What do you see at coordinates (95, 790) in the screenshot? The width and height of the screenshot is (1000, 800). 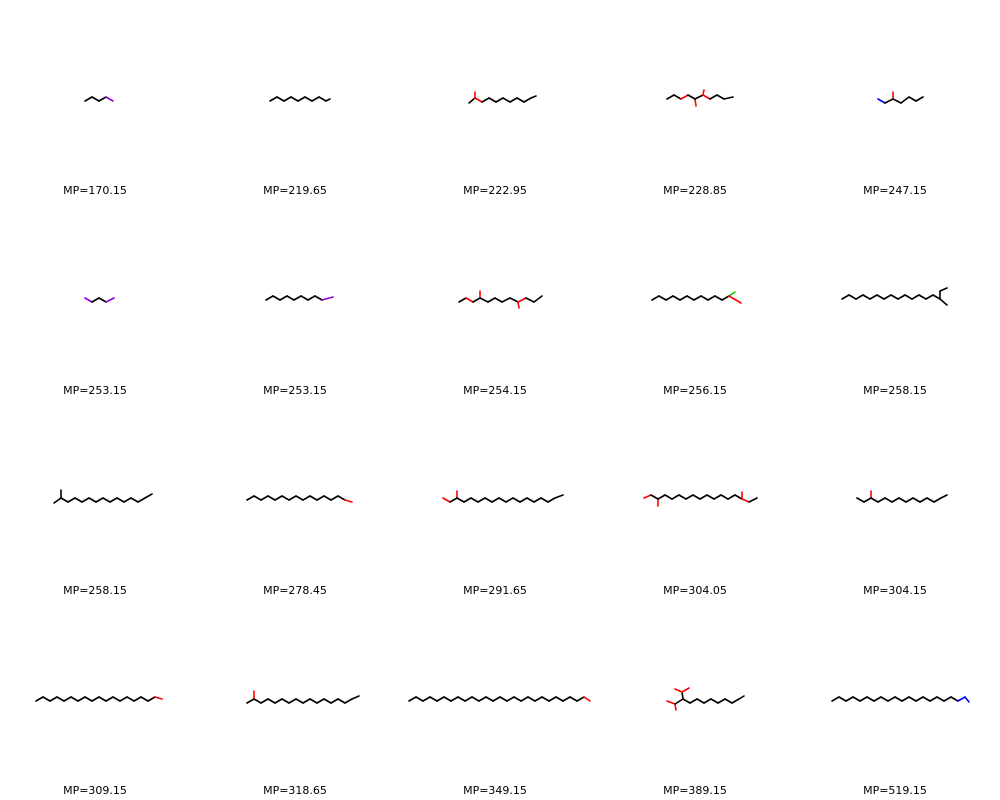 I see `melting-point-label: MP=309.15` at bounding box center [95, 790].